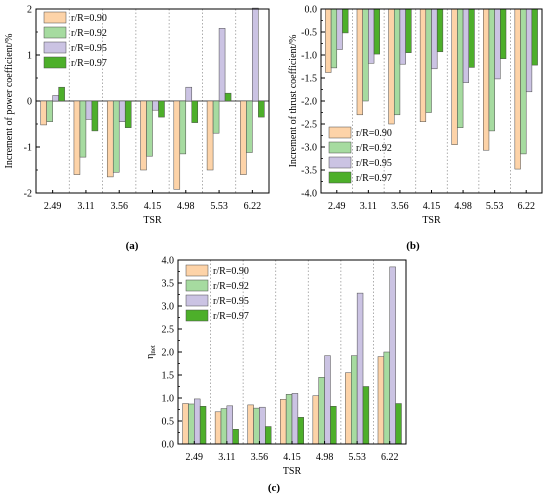  Describe the element at coordinates (168, 284) in the screenshot. I see `y-tick-label: 3.5` at that location.